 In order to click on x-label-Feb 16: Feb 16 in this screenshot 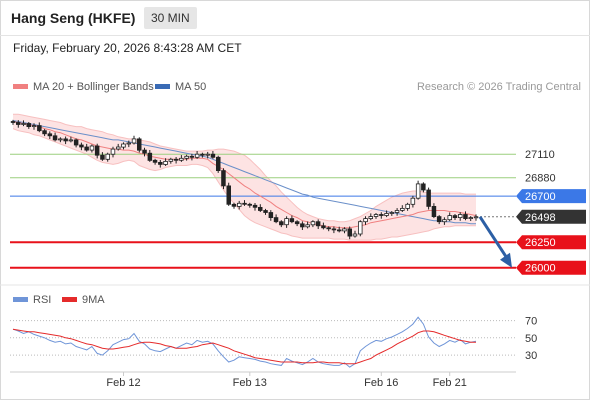, I will do `click(381, 383)`.